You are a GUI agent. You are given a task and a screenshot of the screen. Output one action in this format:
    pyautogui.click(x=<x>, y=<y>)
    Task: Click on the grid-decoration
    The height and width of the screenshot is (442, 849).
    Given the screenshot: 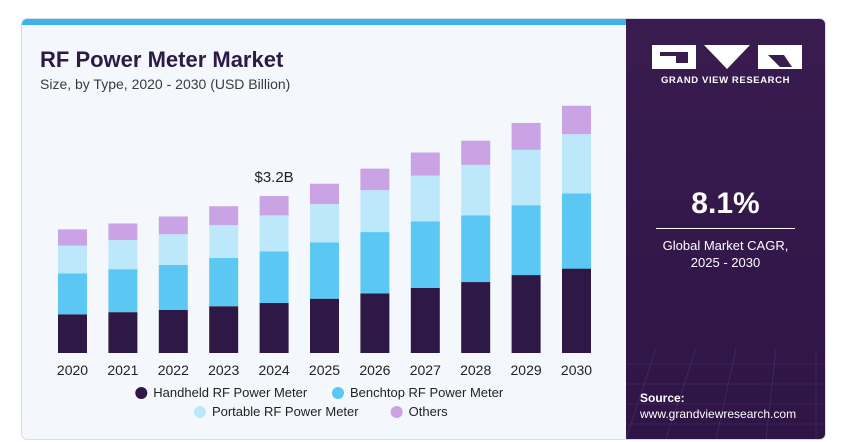 What is the action you would take?
    pyautogui.click(x=725, y=394)
    